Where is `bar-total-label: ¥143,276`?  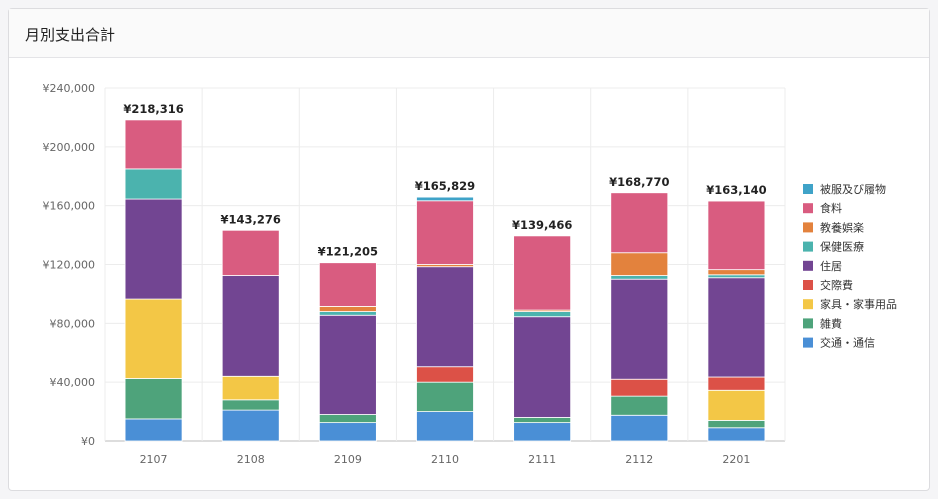 bar-total-label: ¥143,276 is located at coordinates (251, 219).